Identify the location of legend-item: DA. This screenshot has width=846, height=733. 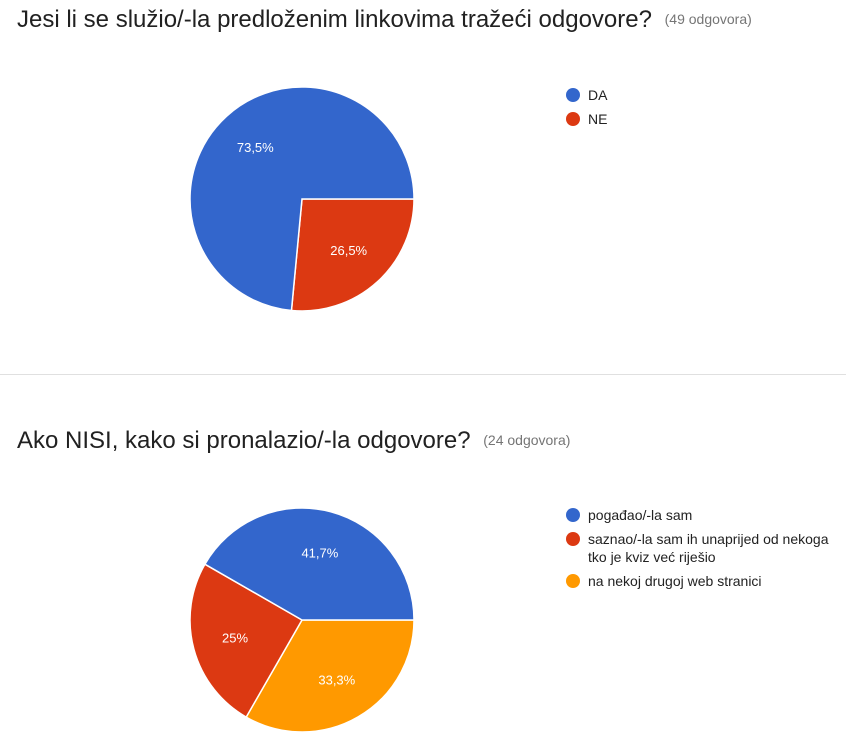
(586, 95).